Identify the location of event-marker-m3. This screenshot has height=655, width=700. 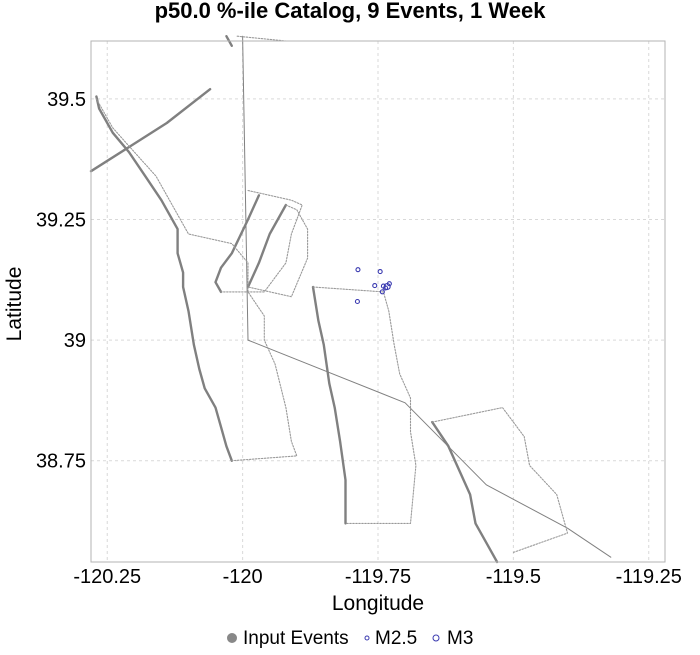
(387, 286).